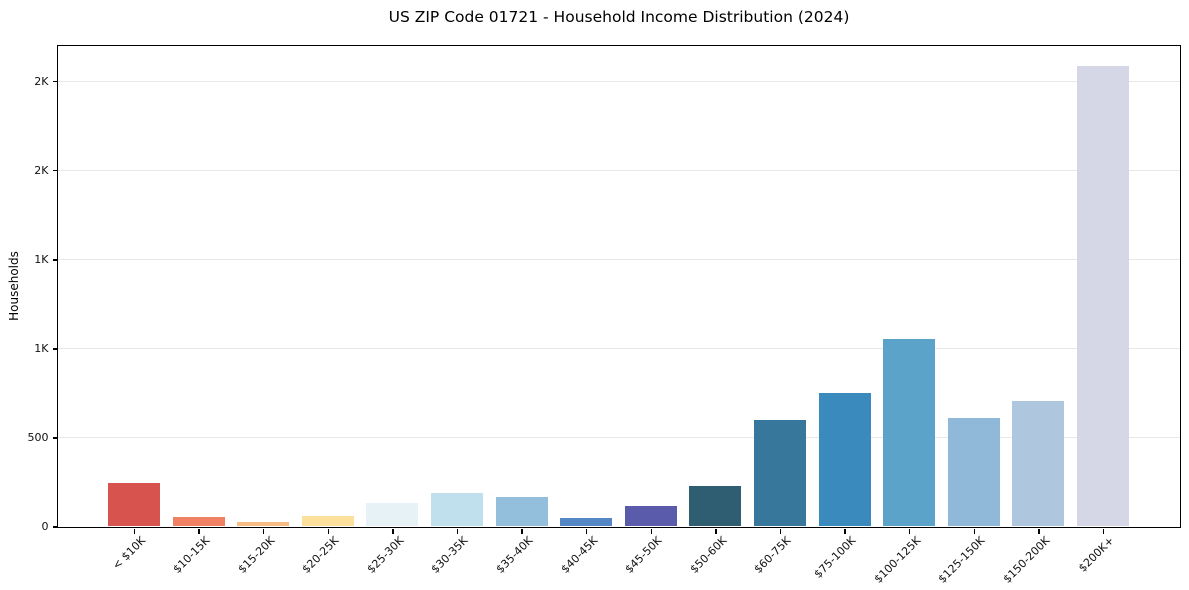  I want to click on x-tick-label: $125-150K, so click(961, 560).